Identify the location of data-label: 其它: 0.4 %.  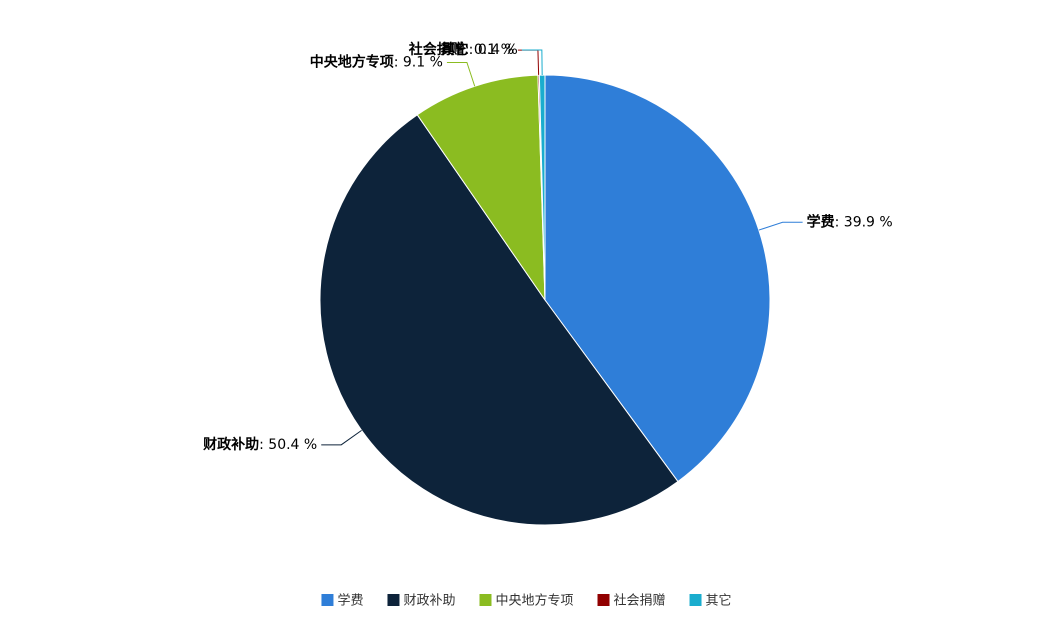
(479, 49).